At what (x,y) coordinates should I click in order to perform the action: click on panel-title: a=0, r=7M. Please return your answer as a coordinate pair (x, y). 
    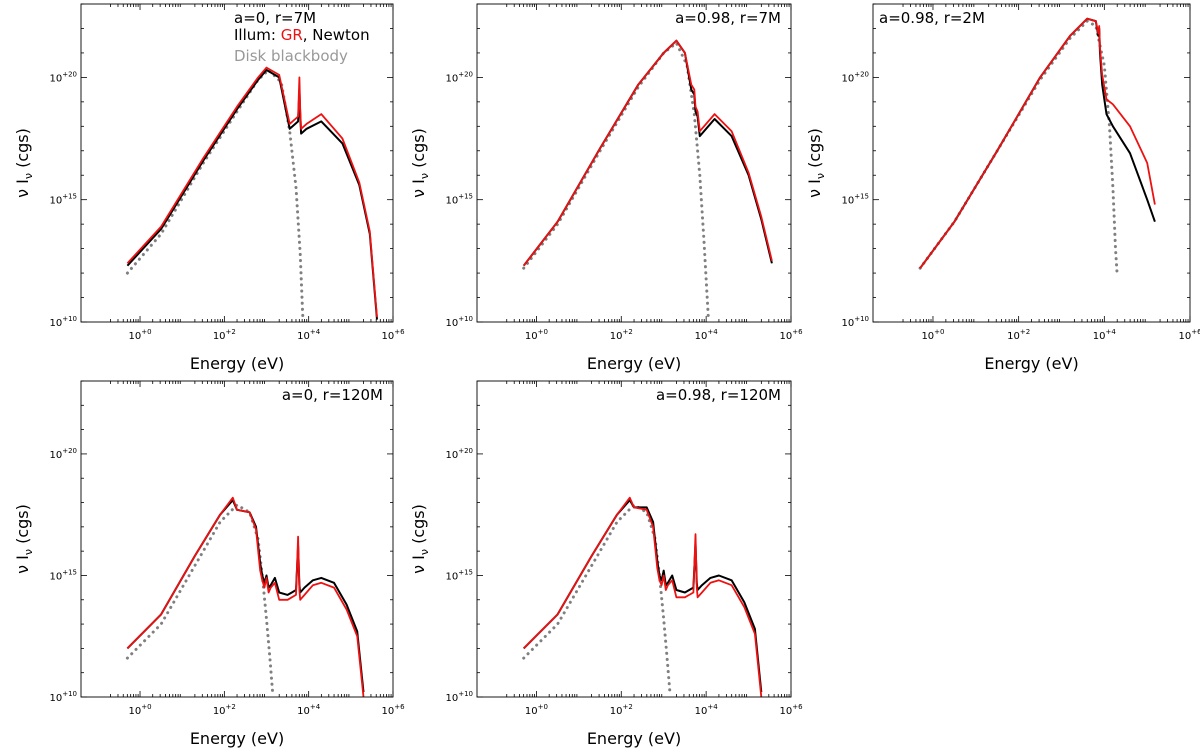
    Looking at the image, I should click on (275, 18).